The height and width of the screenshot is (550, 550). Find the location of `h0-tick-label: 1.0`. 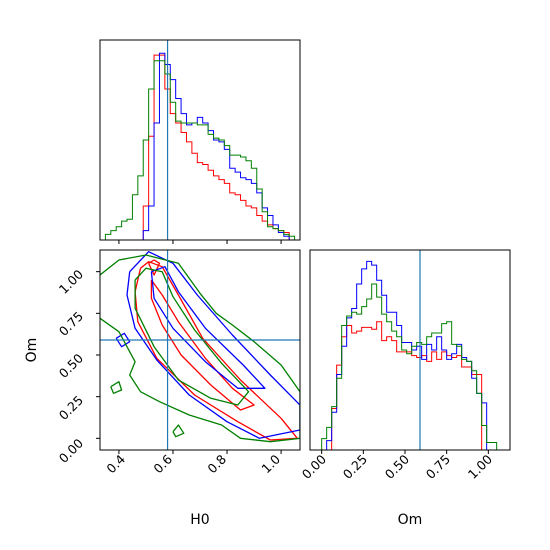

h0-tick-label: 1.0 is located at coordinates (270, 463).